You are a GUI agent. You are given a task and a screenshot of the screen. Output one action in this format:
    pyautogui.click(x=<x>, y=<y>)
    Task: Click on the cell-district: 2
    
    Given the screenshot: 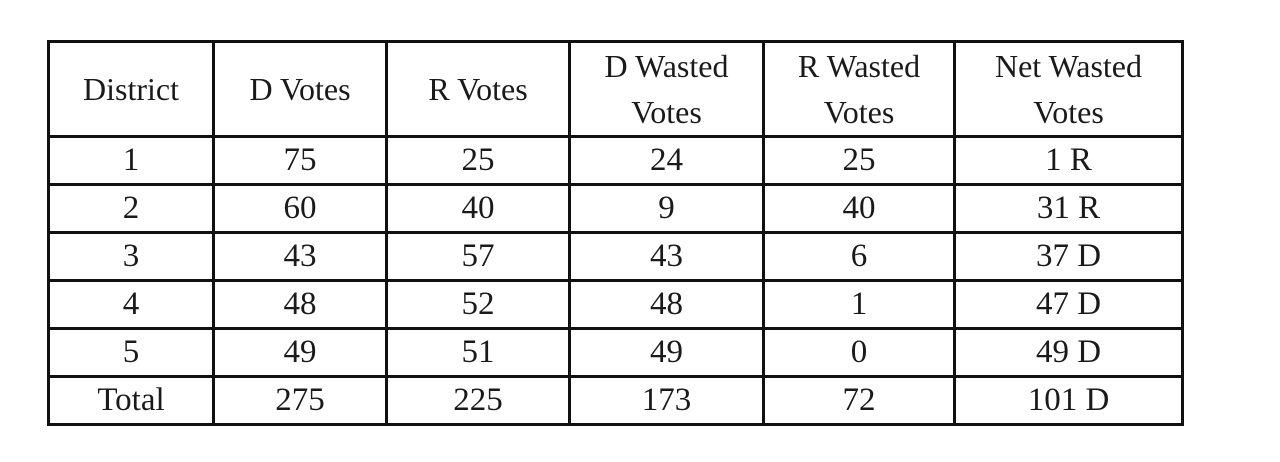 What is the action you would take?
    pyautogui.click(x=131, y=208)
    